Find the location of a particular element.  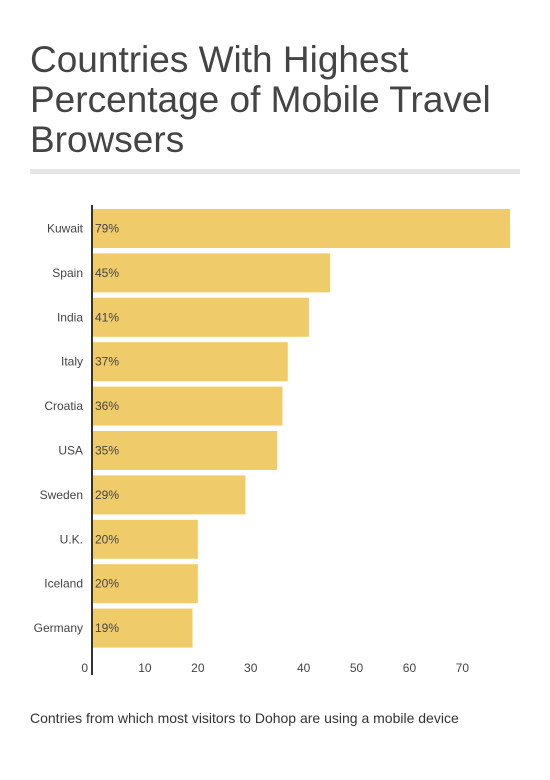

bar-kuwait is located at coordinates (301, 228).